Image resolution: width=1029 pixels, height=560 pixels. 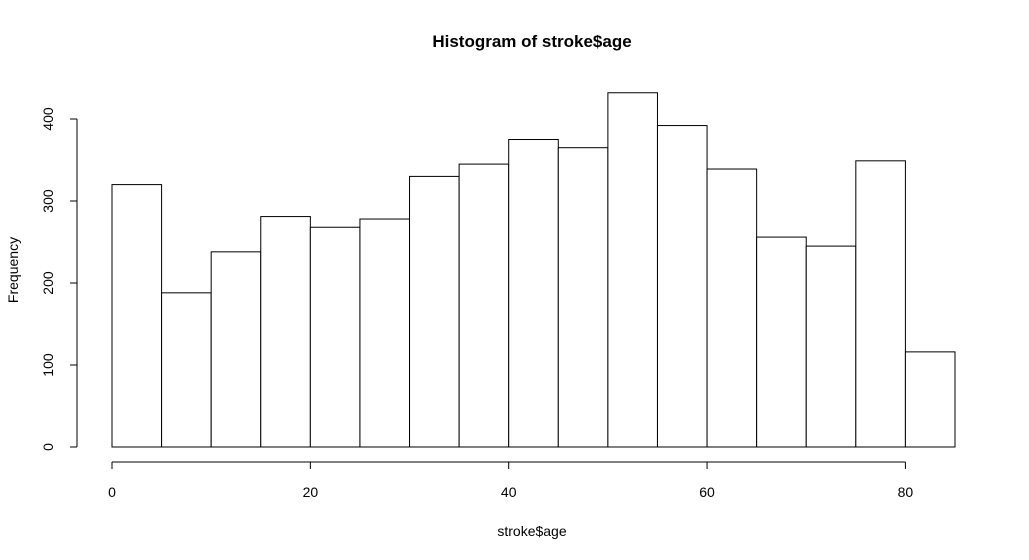 I want to click on y-axis-label: Frequency, so click(x=13, y=270).